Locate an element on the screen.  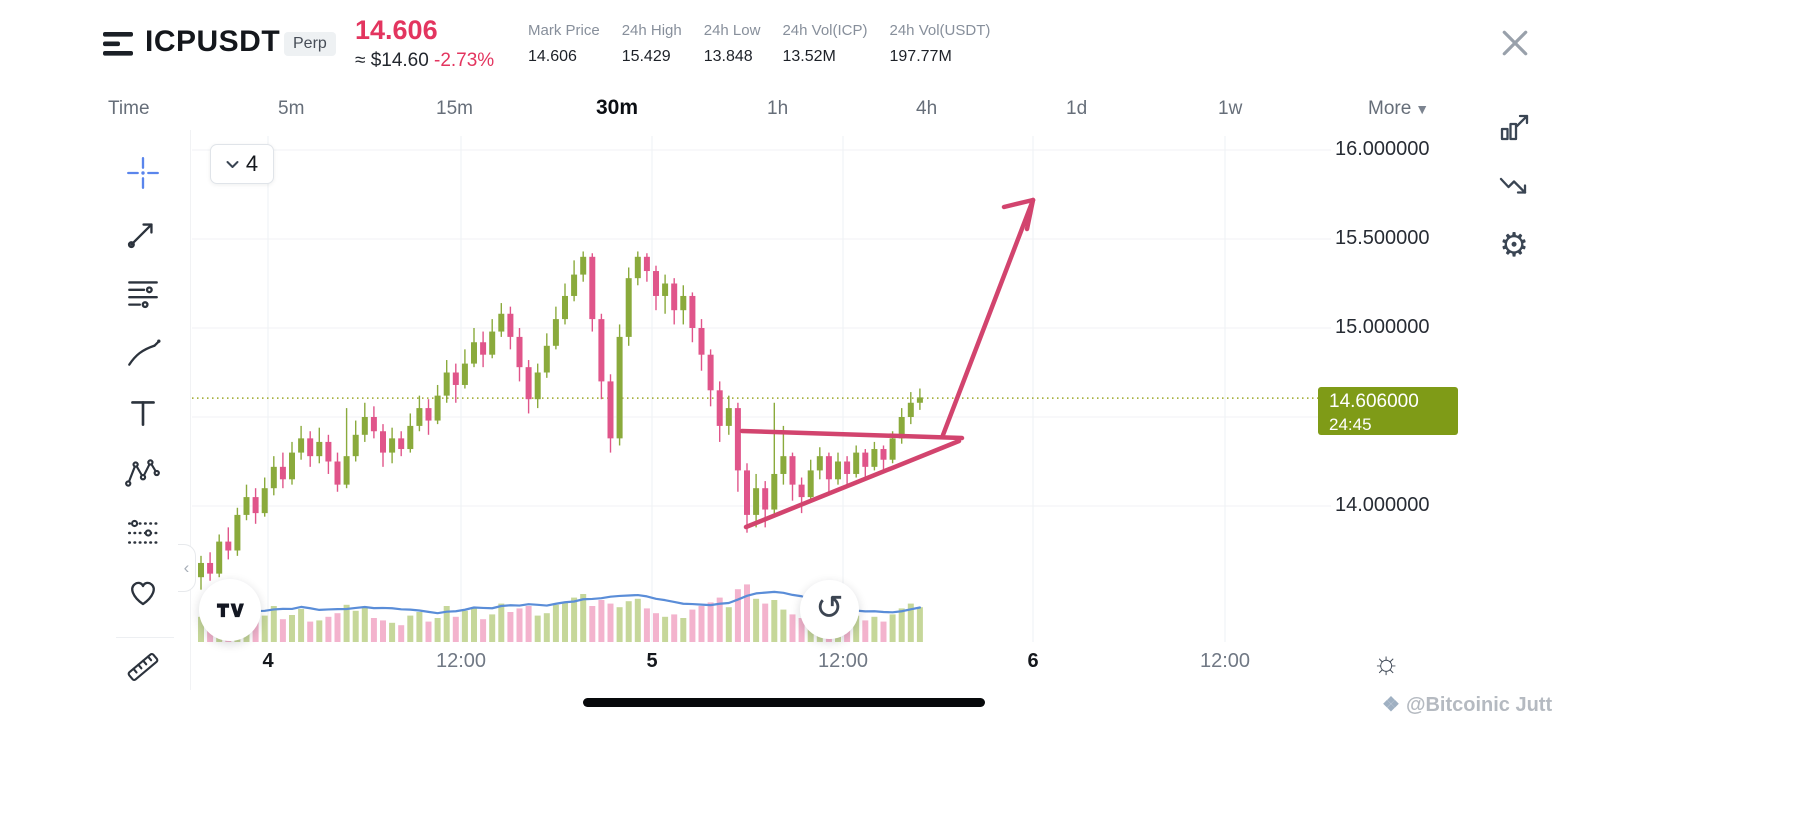
approx-usd-price: ≈ $14.60 is located at coordinates (392, 60).